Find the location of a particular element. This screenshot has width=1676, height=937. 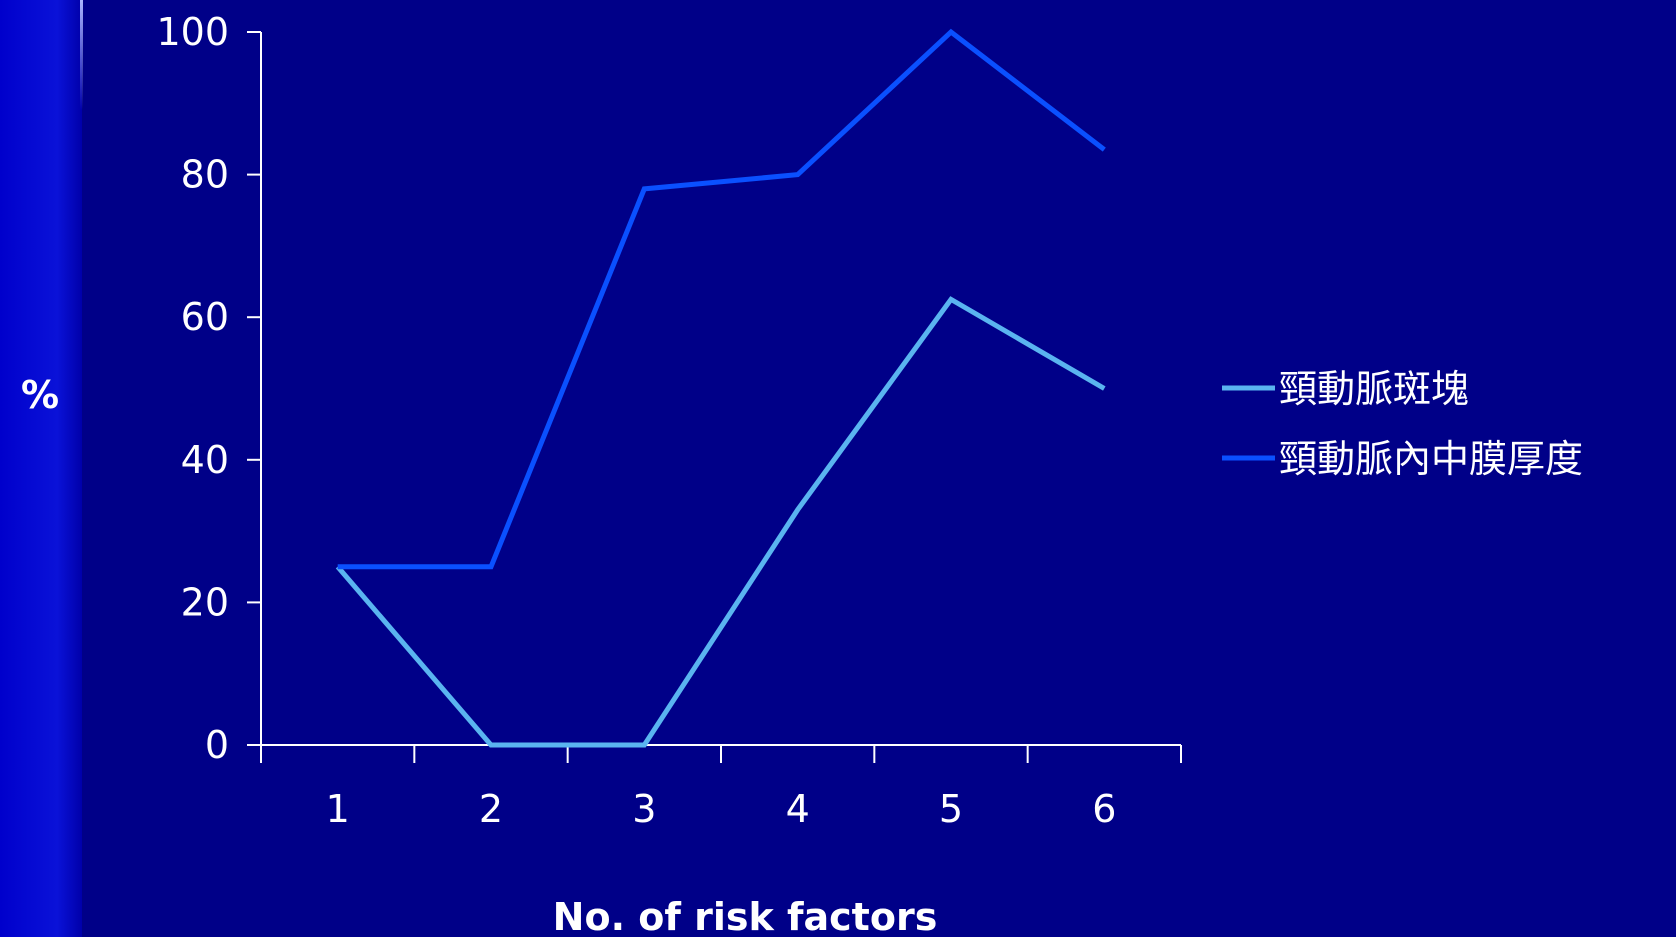

y-tick-label: 0 is located at coordinates (217, 745).